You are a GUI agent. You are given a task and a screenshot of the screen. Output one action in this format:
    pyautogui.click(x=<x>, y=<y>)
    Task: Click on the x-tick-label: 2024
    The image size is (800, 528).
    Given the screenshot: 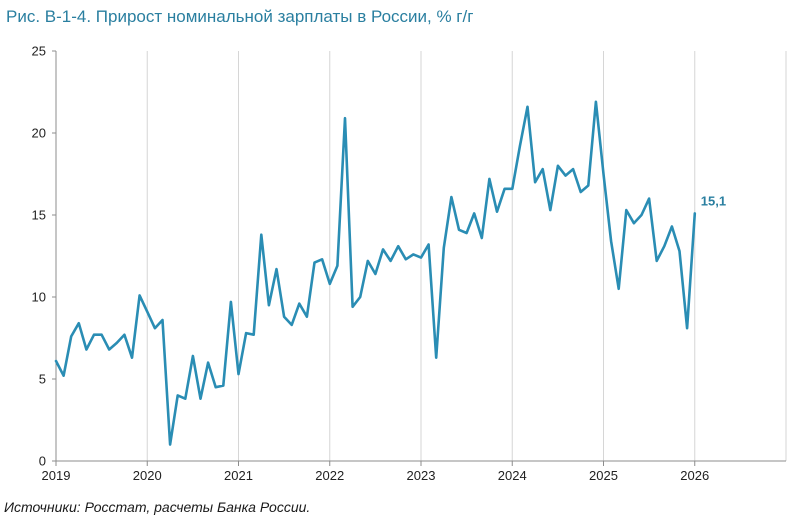 What is the action you would take?
    pyautogui.click(x=512, y=475)
    